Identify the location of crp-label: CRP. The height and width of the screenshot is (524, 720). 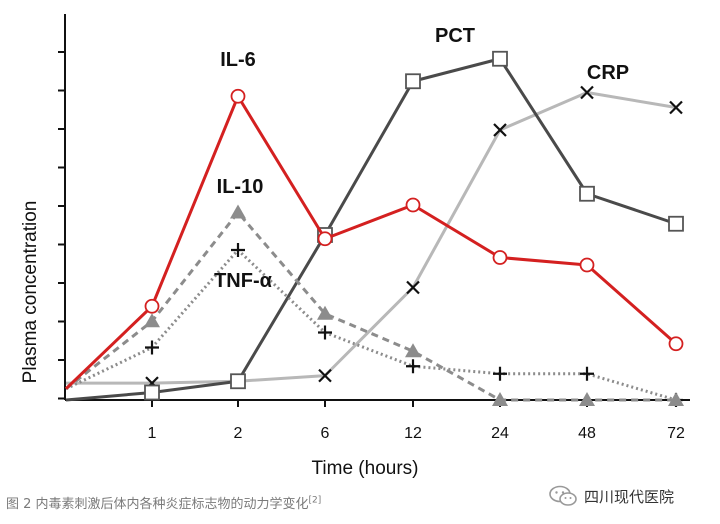
(608, 73).